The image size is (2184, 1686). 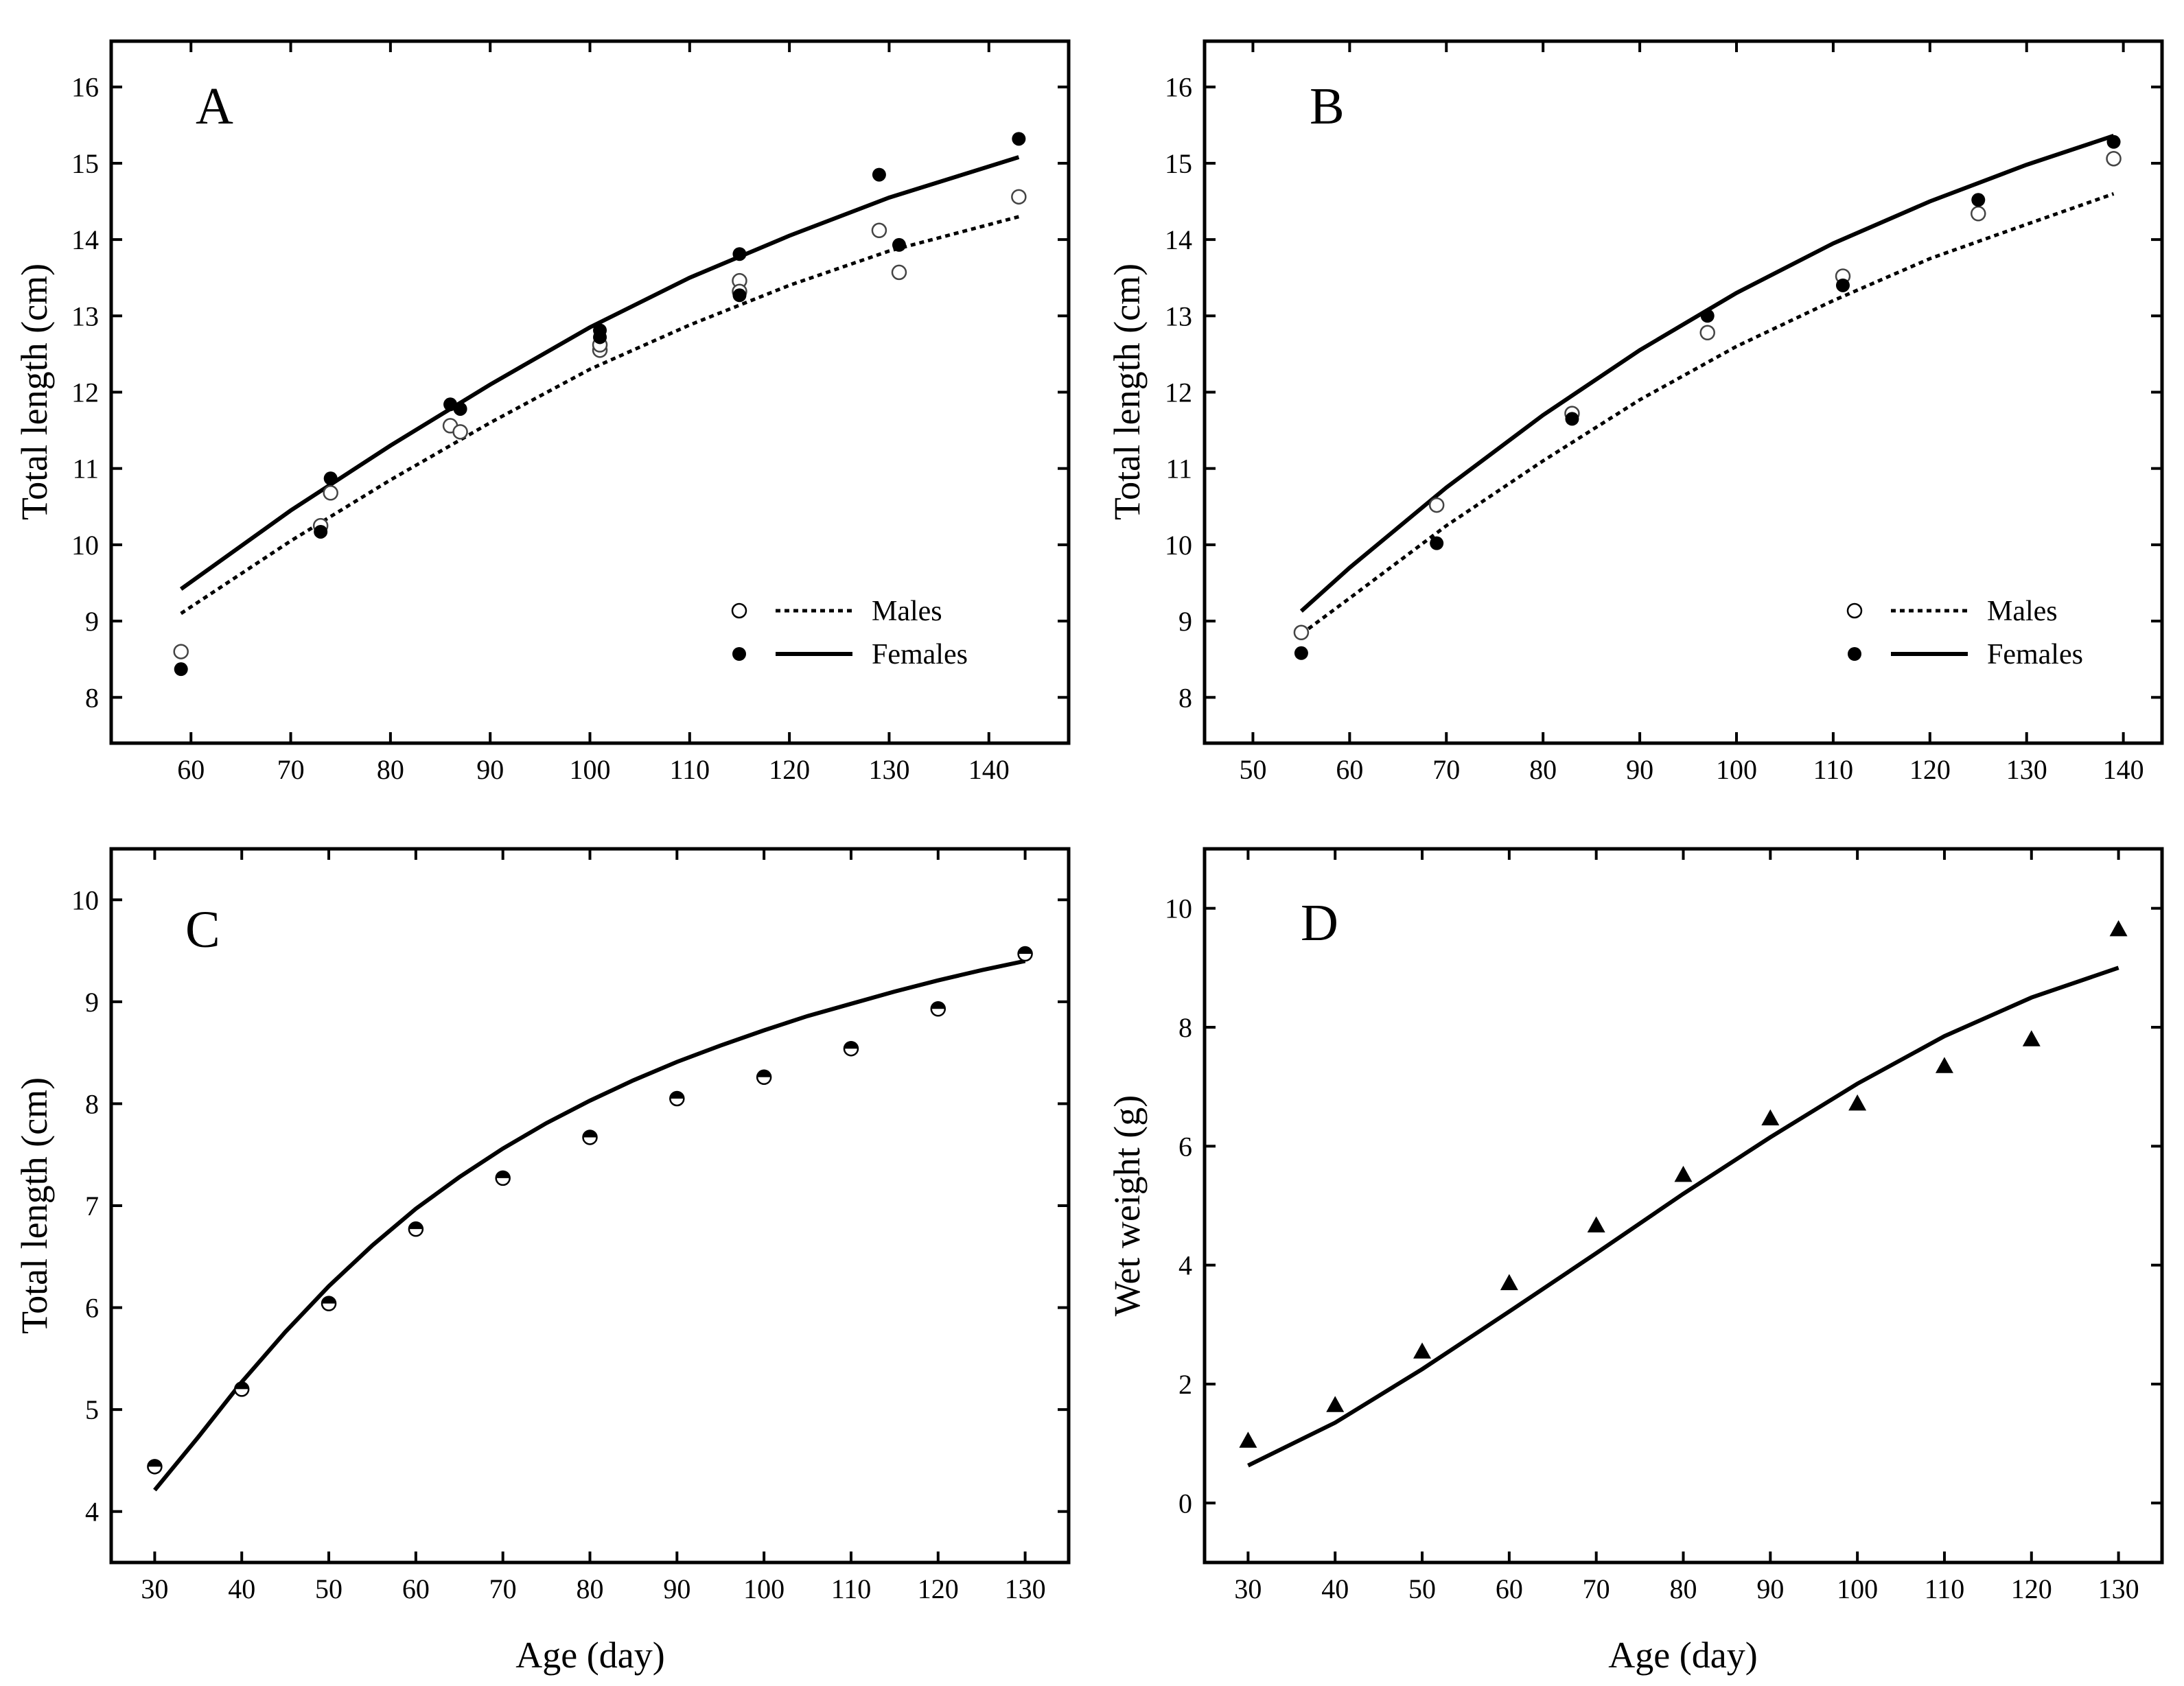 What do you see at coordinates (920, 654) in the screenshot?
I see `legend-females-label: Females` at bounding box center [920, 654].